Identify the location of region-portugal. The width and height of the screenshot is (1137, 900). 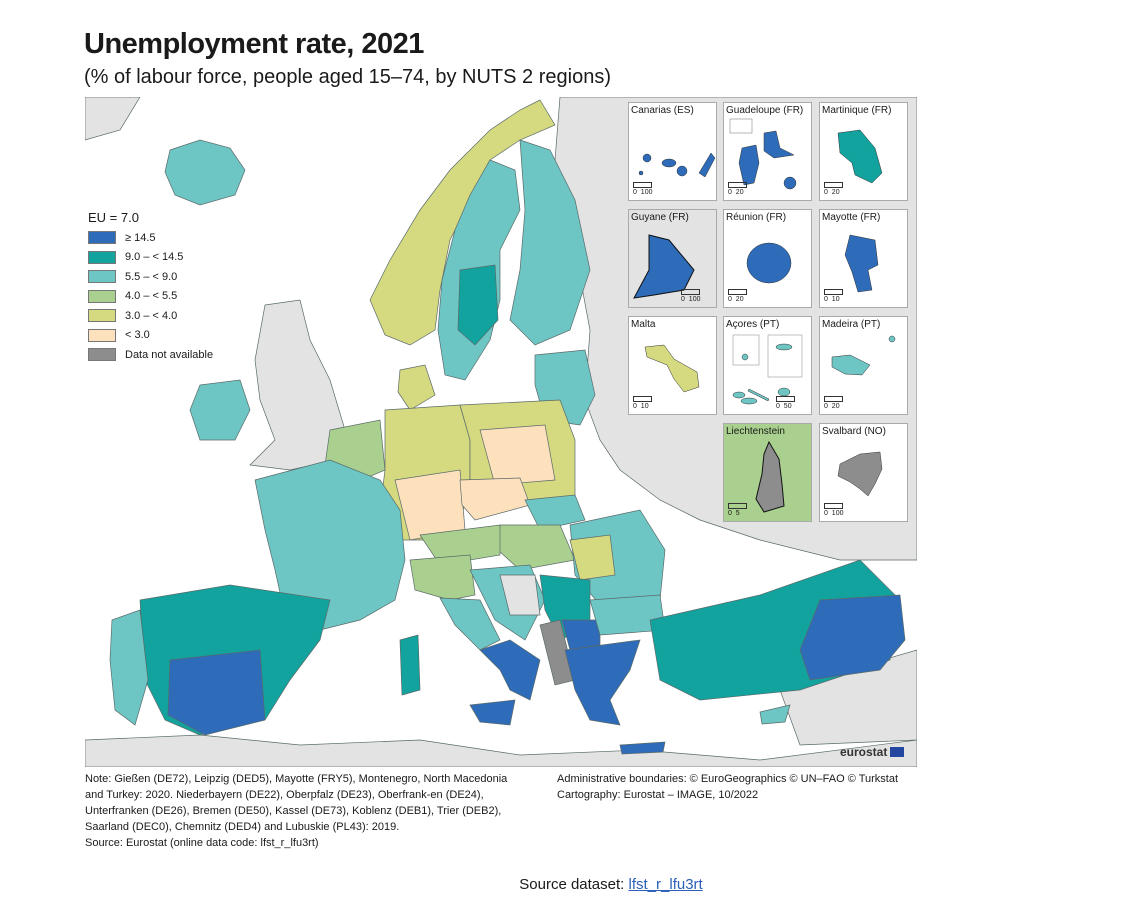
(129, 667).